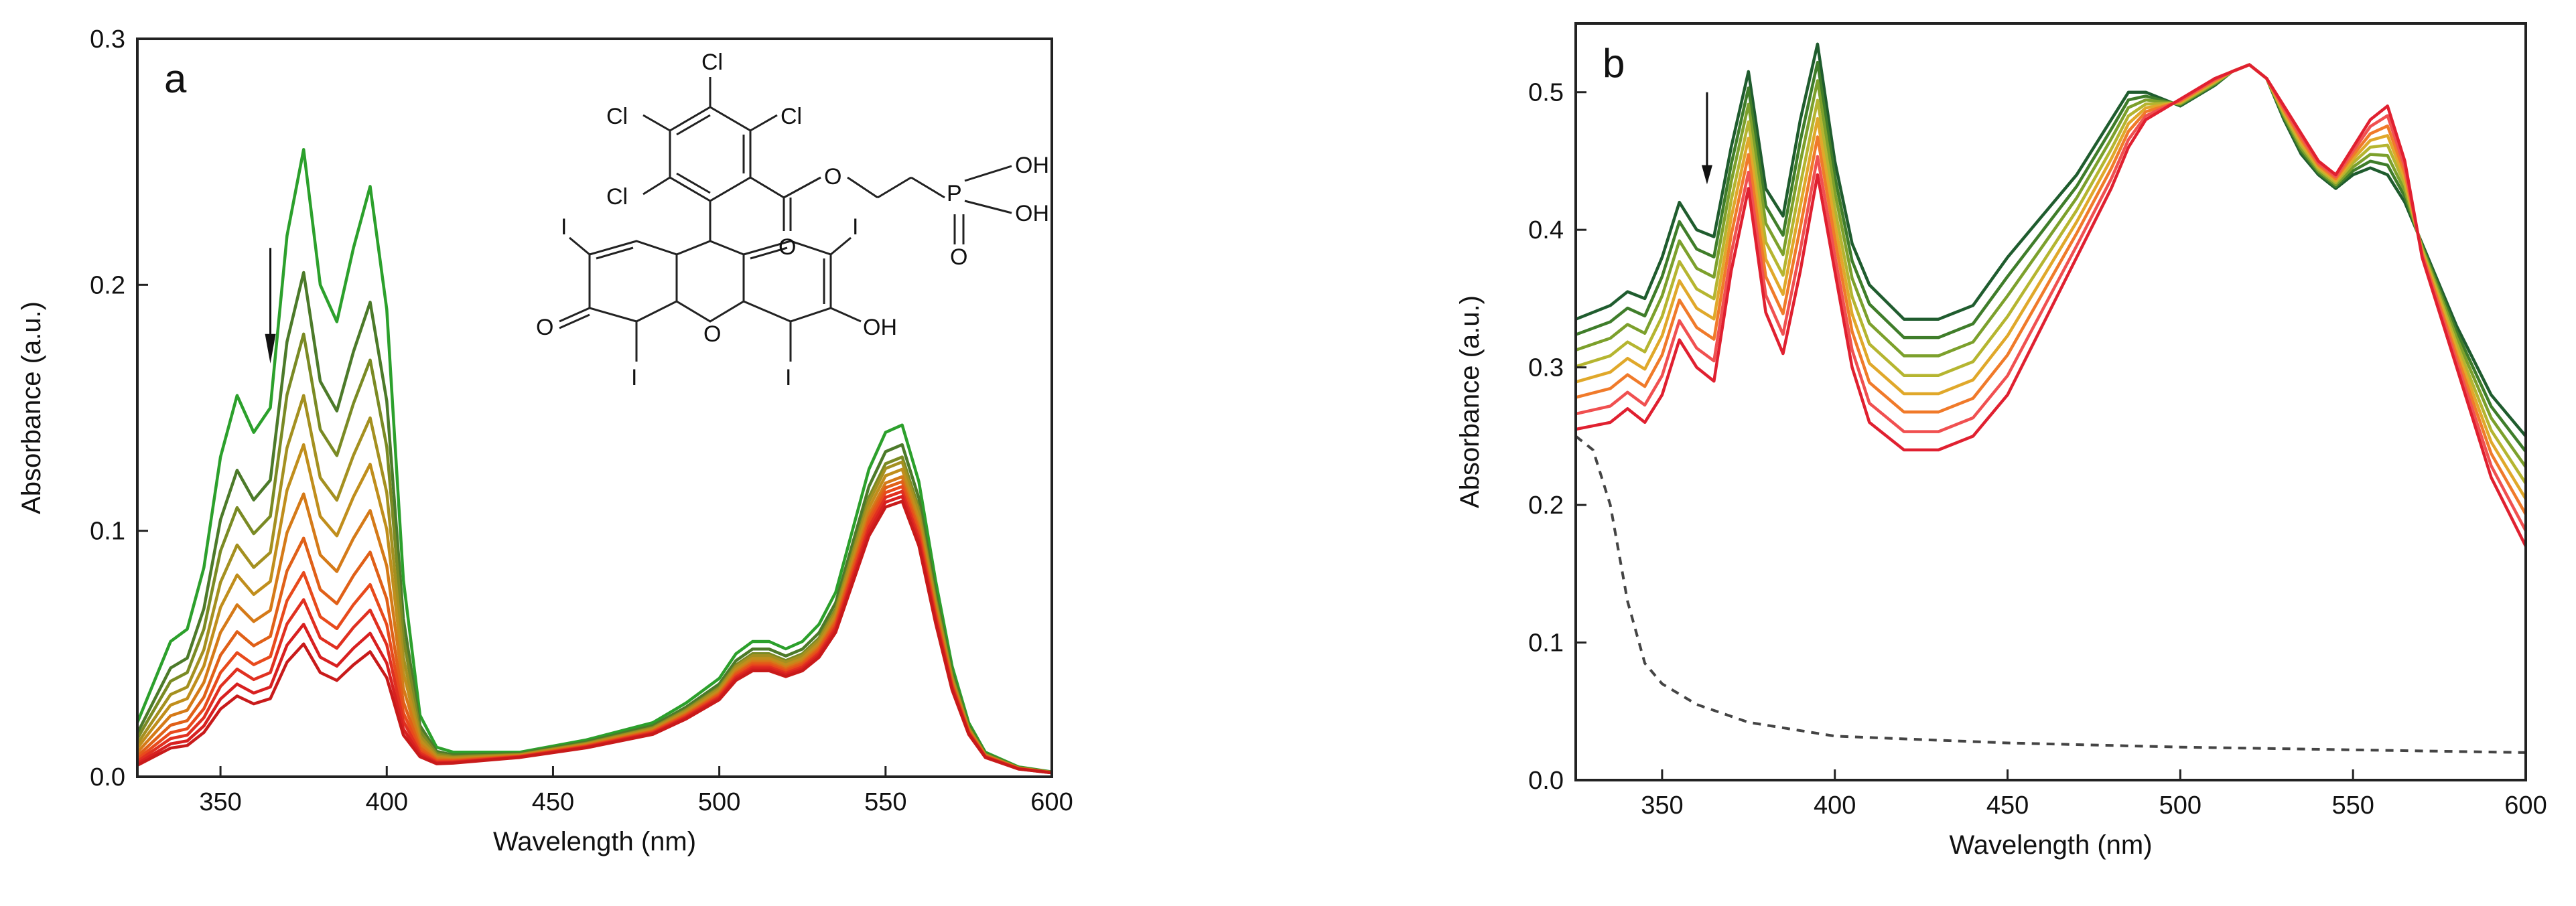 The height and width of the screenshot is (906, 2576). I want to click on atom-o-ester-carbonyl: O, so click(787, 247).